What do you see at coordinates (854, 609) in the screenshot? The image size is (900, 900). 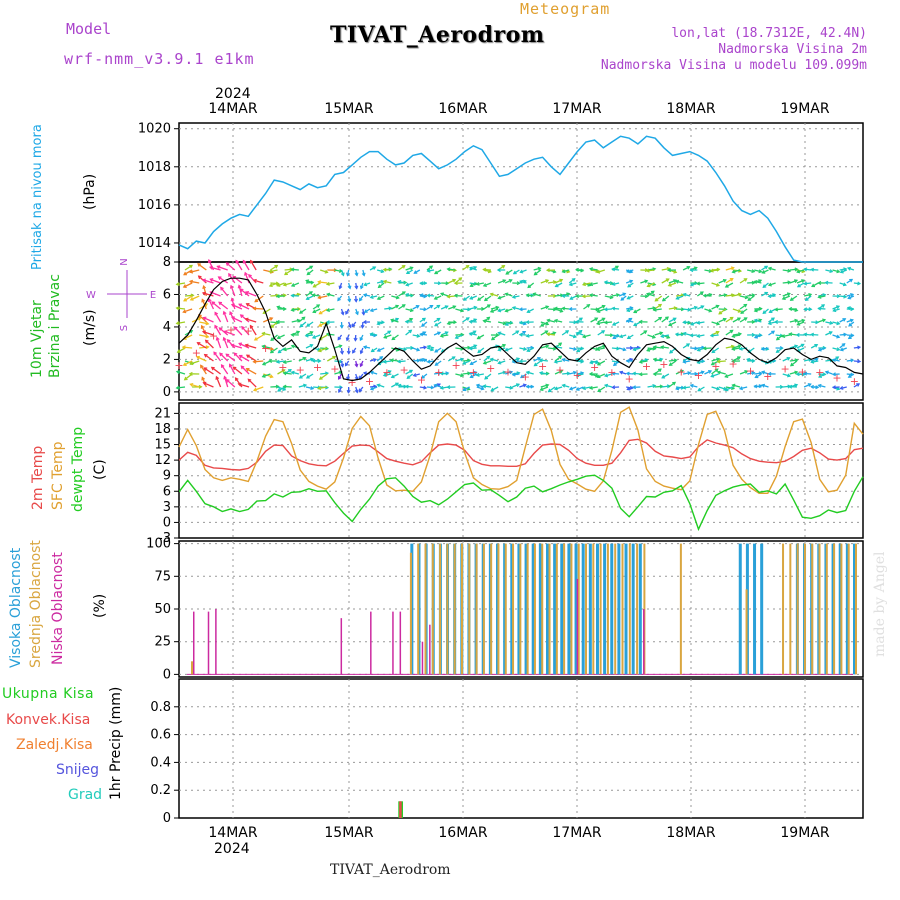 I see `cloud-high-bar` at bounding box center [854, 609].